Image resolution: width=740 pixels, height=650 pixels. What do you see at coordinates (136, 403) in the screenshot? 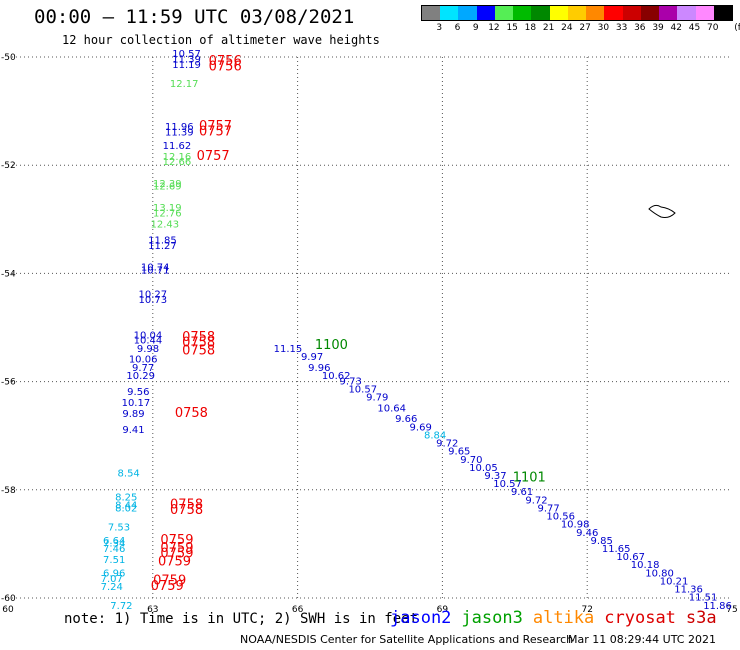
I see `wave-height-label: 10.17` at bounding box center [136, 403].